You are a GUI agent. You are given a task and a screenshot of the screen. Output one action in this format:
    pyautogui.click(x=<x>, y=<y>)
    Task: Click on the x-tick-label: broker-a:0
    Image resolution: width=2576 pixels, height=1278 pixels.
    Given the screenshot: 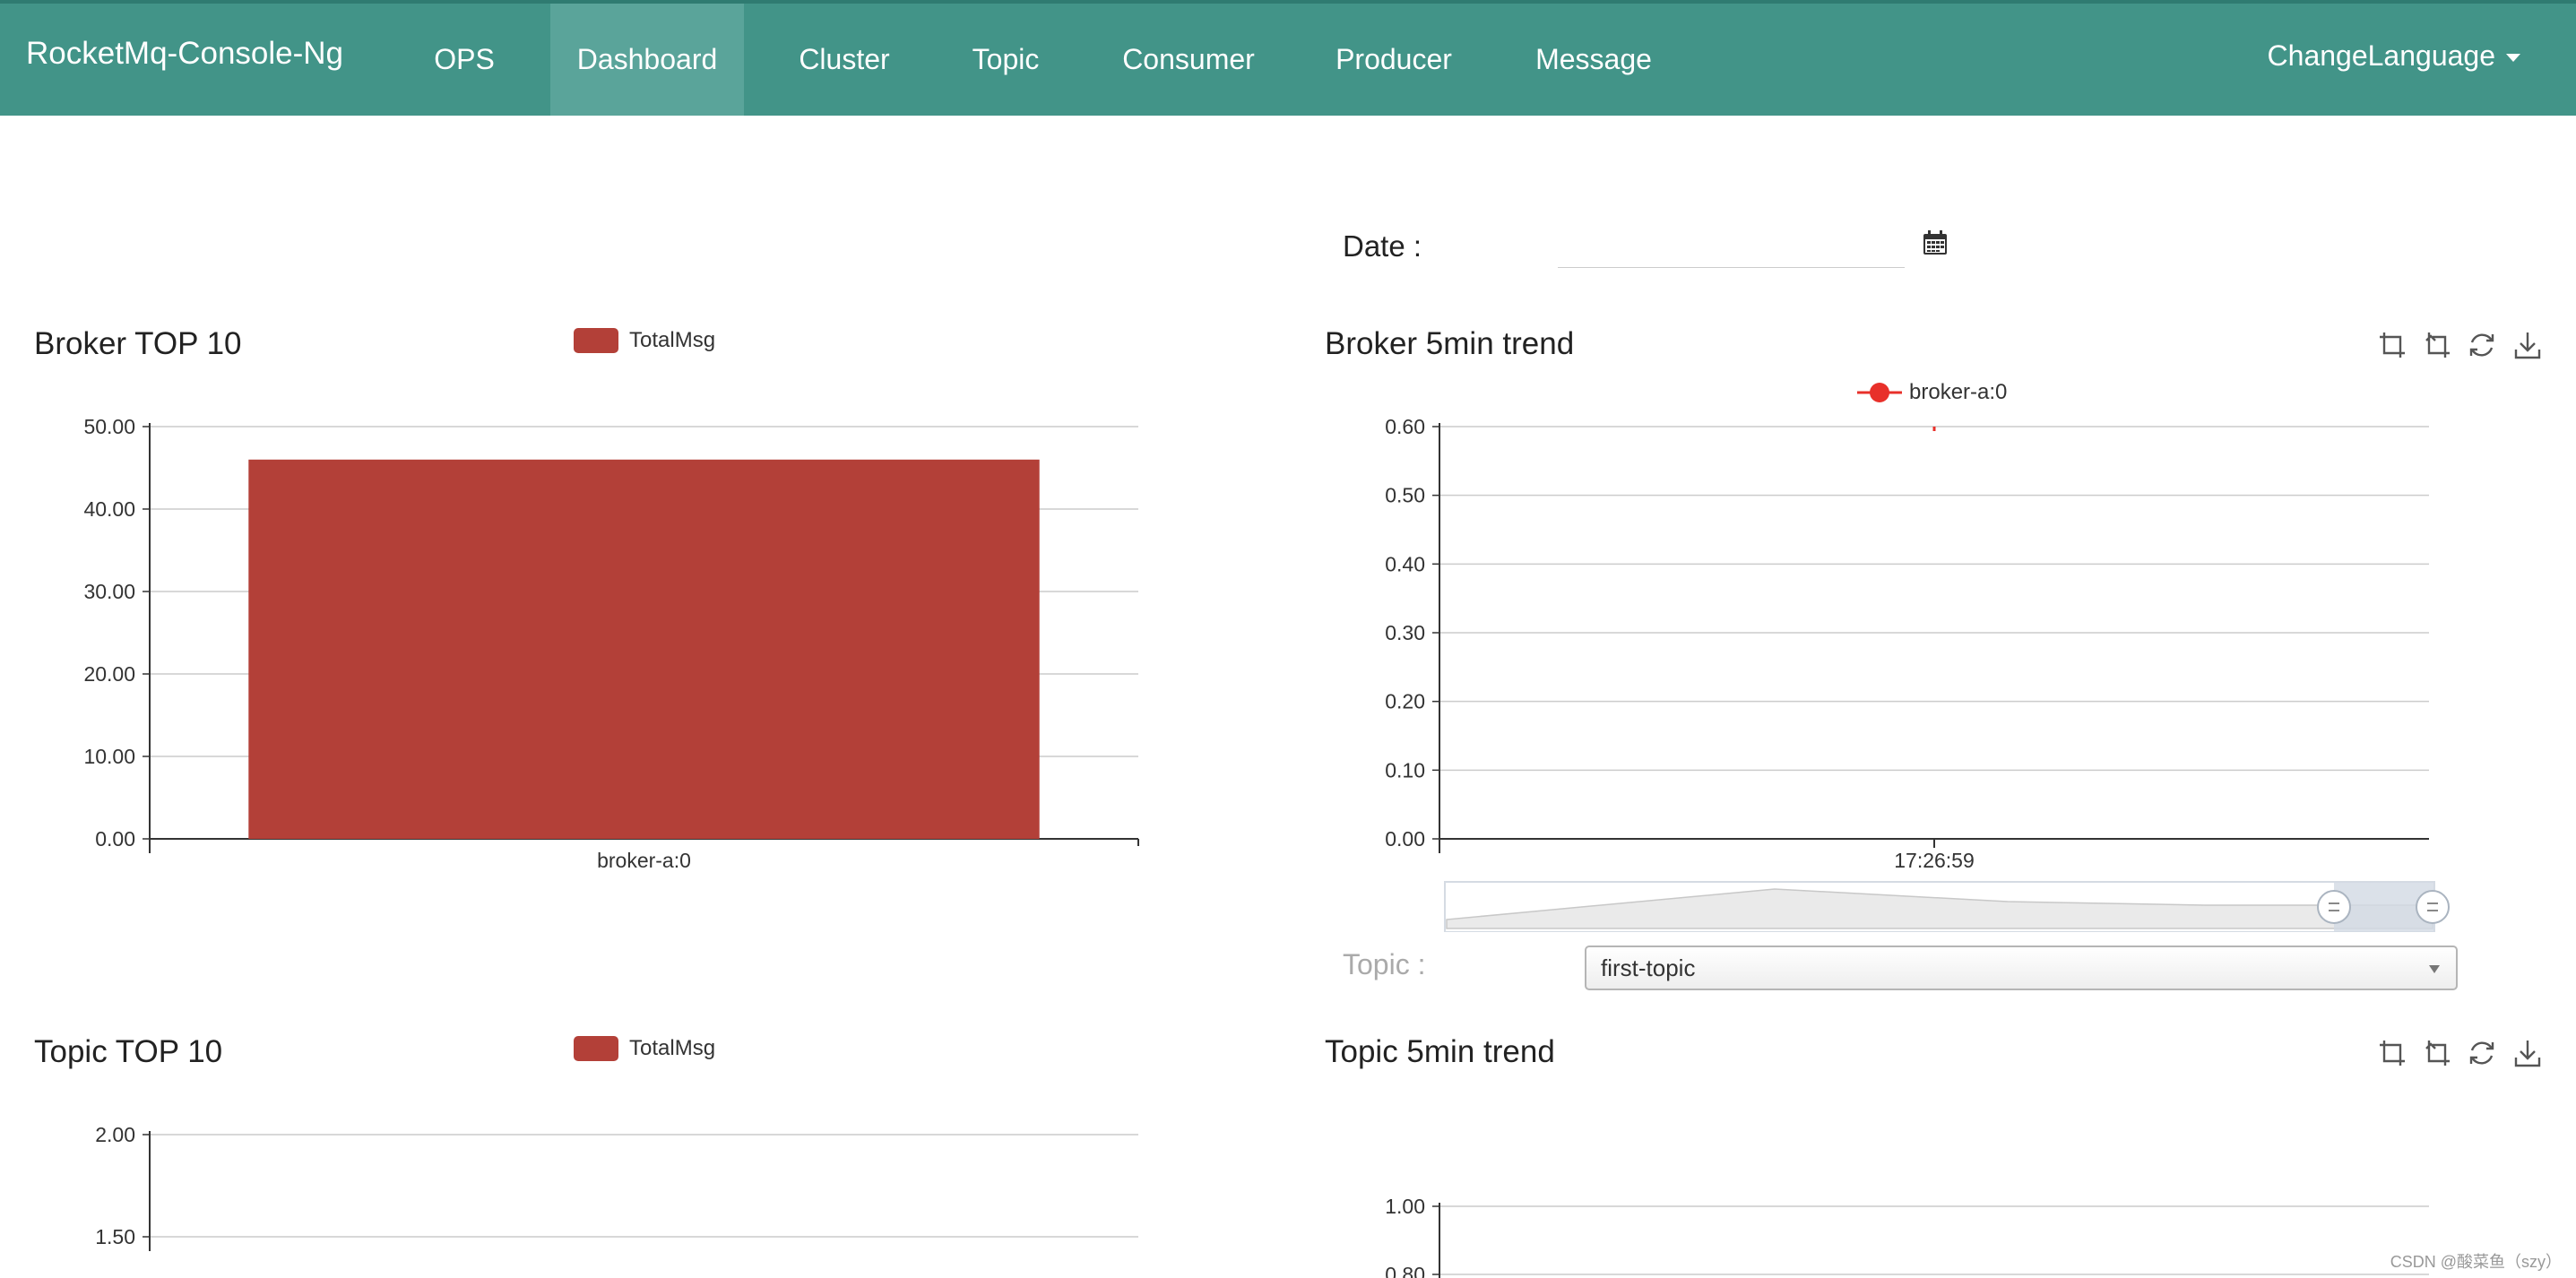 What is the action you would take?
    pyautogui.click(x=644, y=860)
    